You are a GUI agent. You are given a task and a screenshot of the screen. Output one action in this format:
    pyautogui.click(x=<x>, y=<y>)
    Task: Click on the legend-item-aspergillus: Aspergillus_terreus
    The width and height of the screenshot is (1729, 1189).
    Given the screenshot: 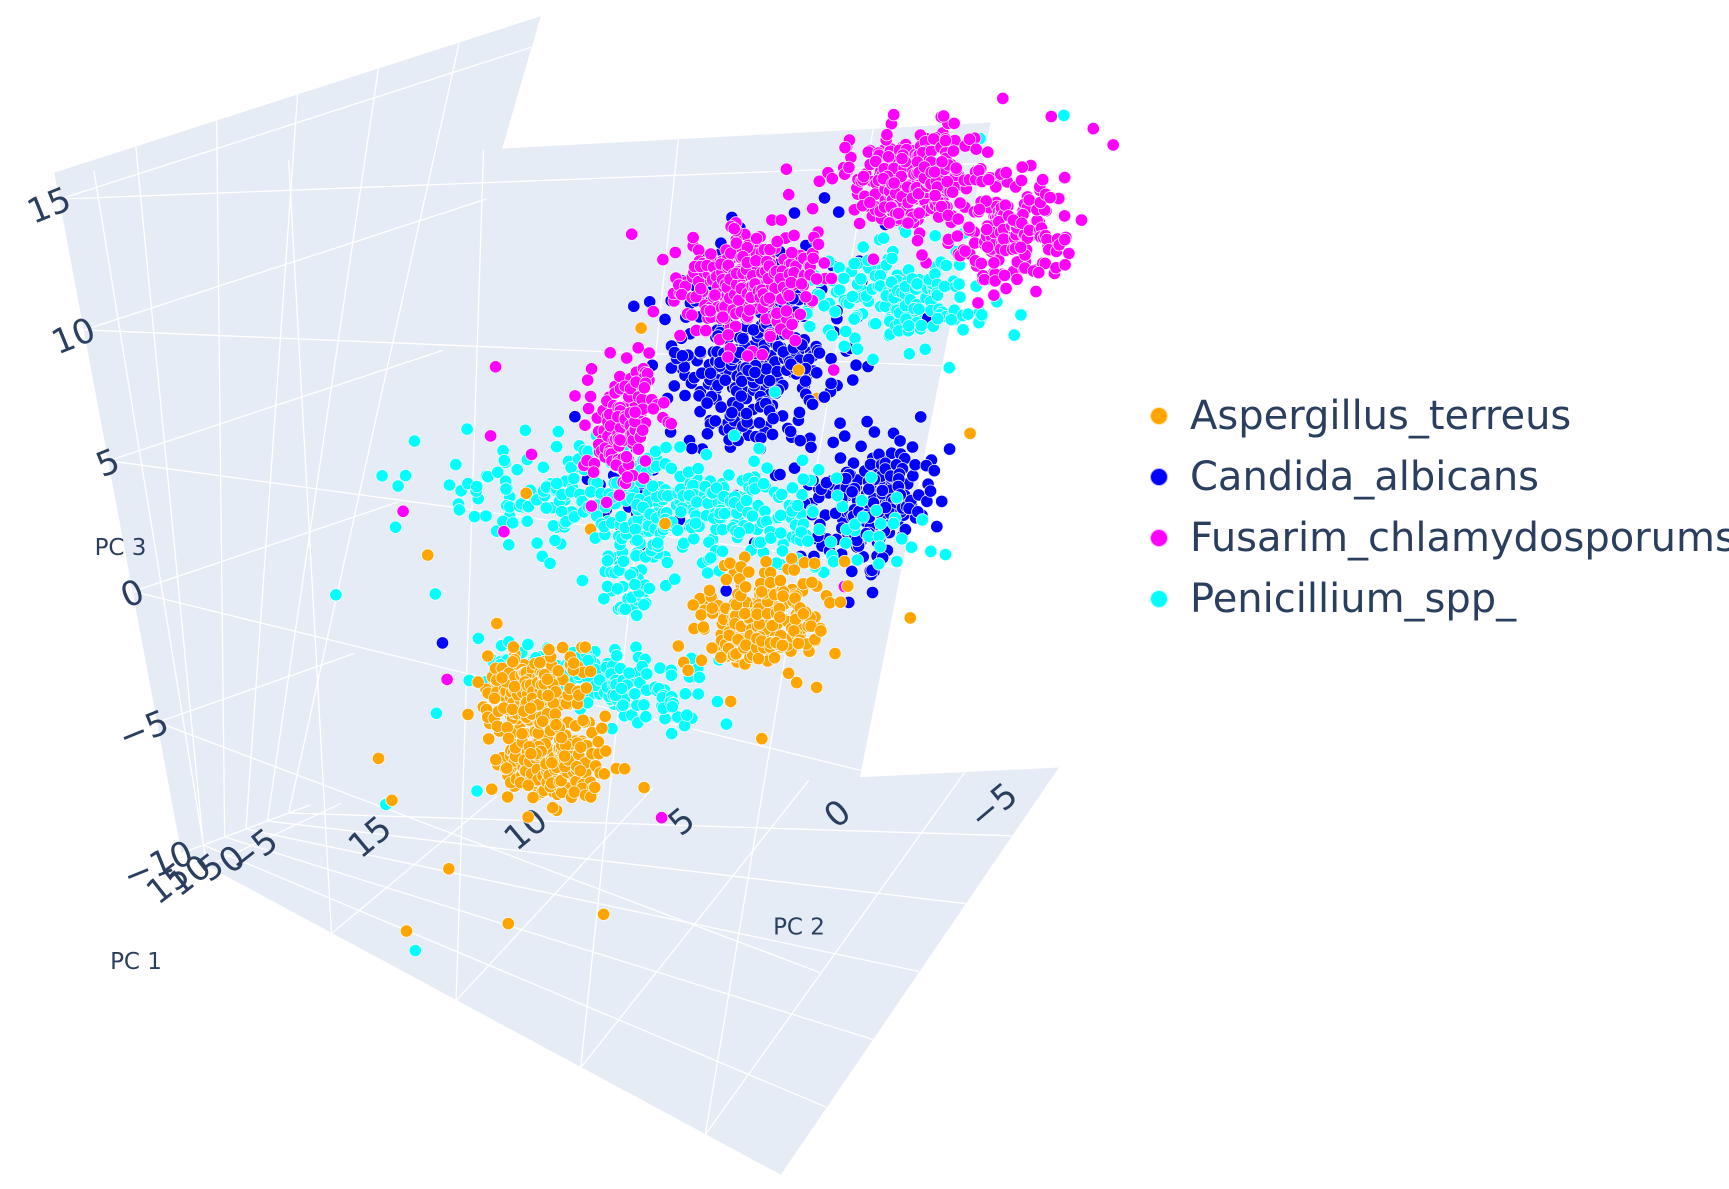 What is the action you would take?
    pyautogui.click(x=1439, y=415)
    